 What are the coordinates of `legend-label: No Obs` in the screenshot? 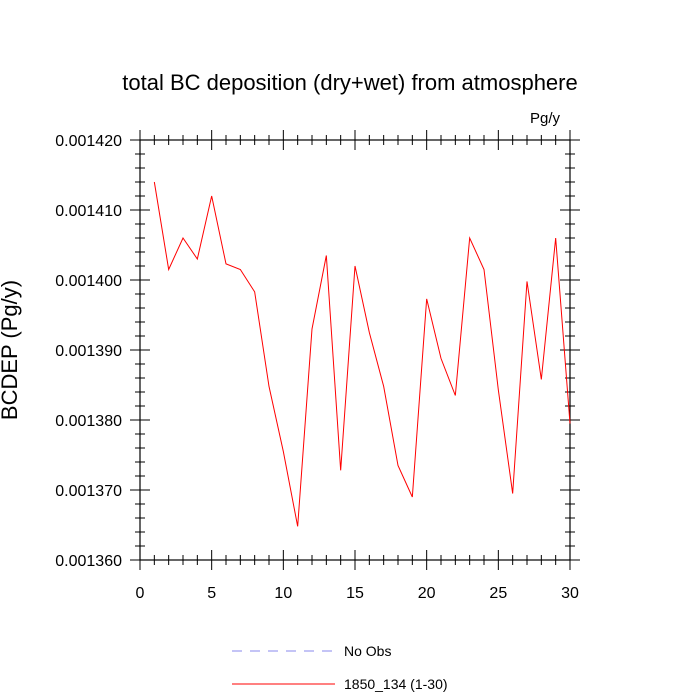 It's located at (367, 651).